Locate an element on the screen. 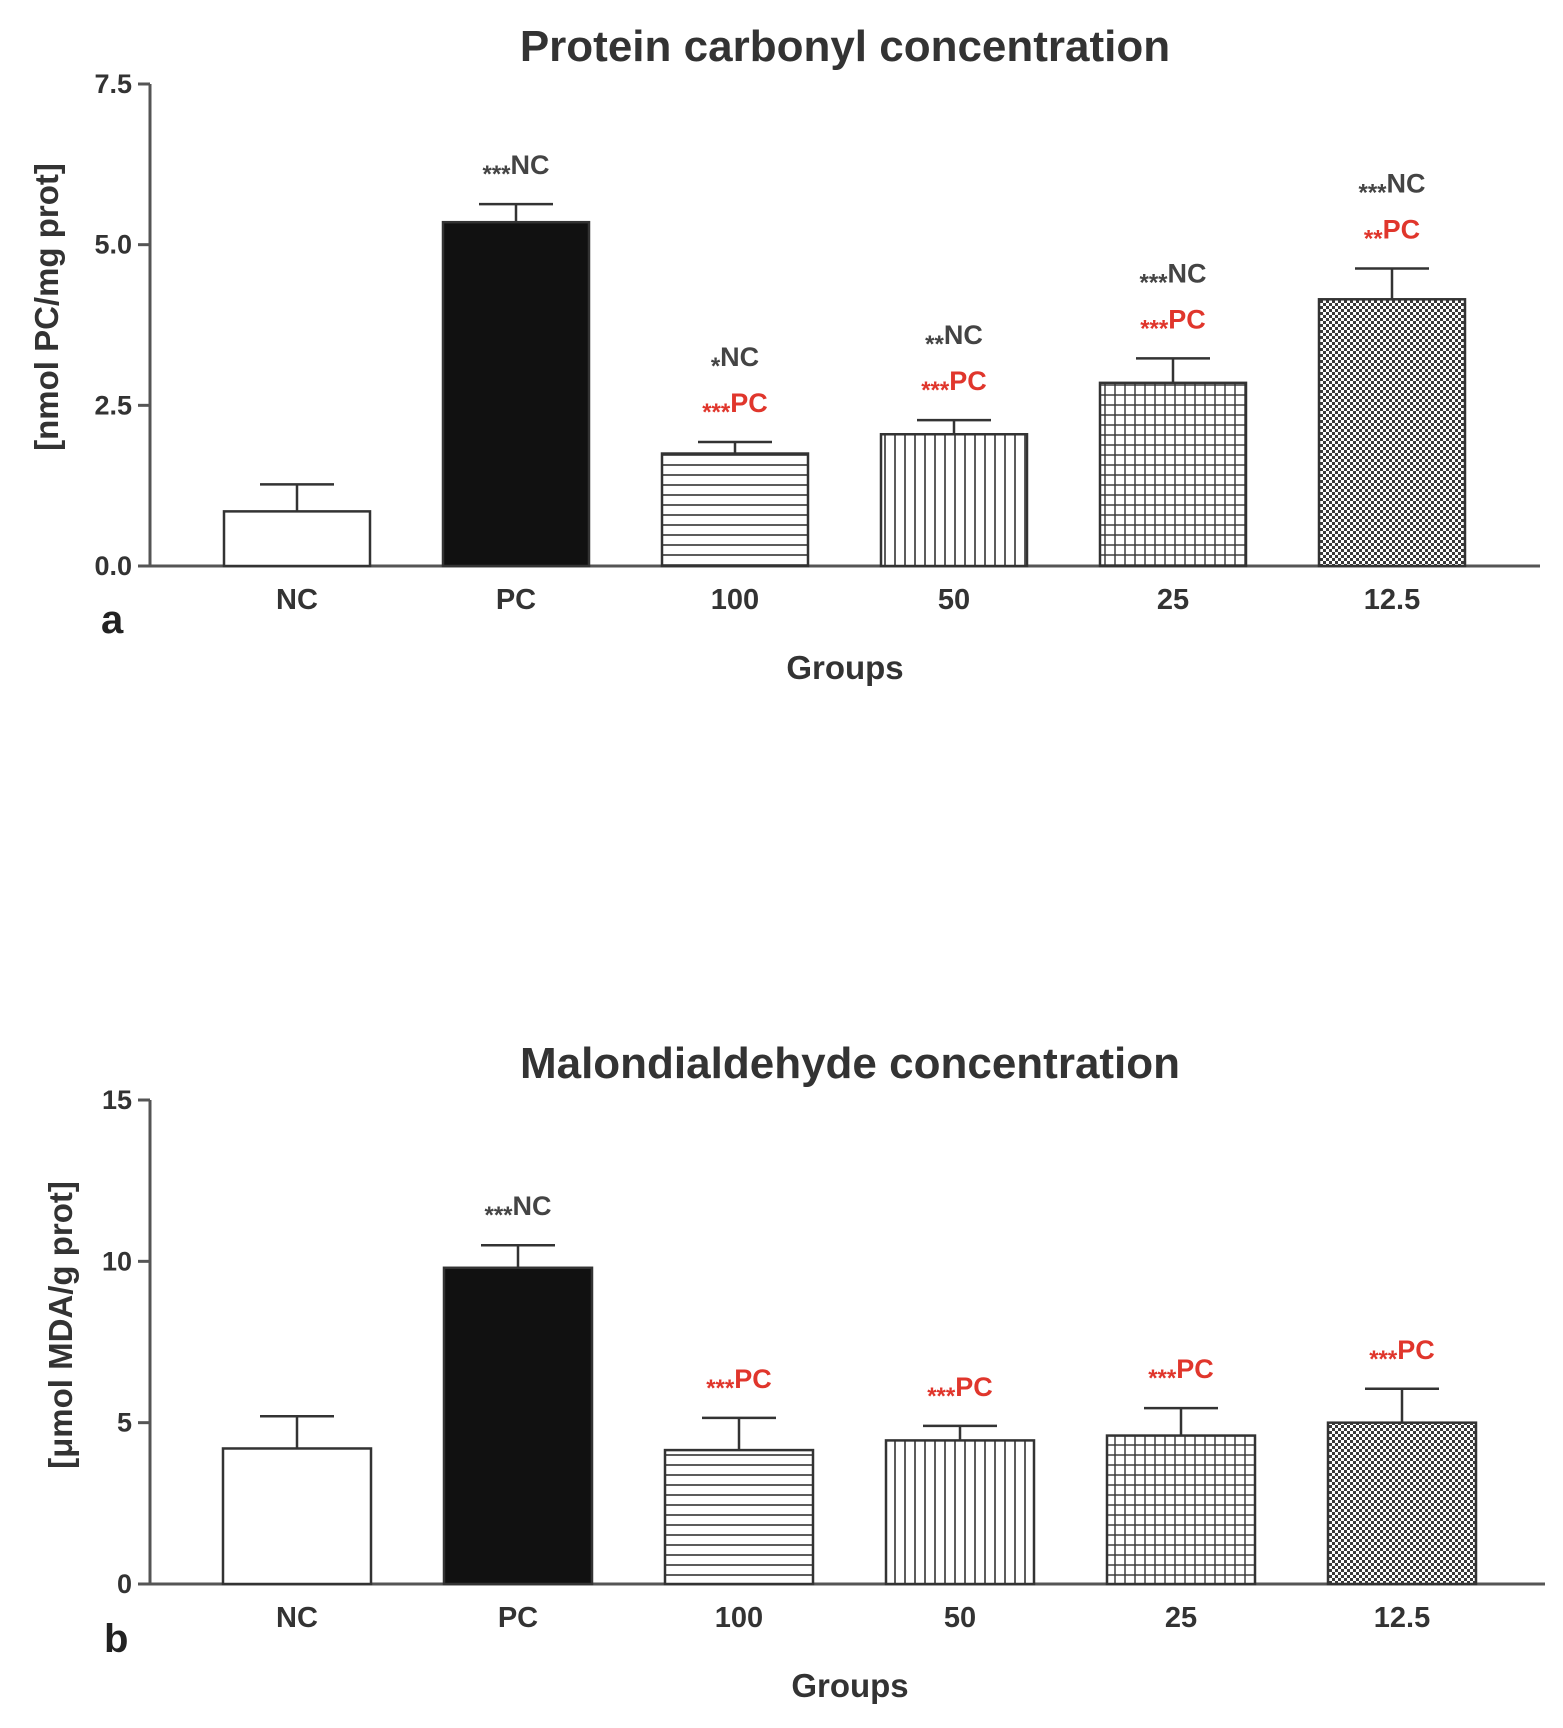 Image resolution: width=1563 pixels, height=1728 pixels. chart-a-title: Protein carbonyl concentration is located at coordinates (845, 46).